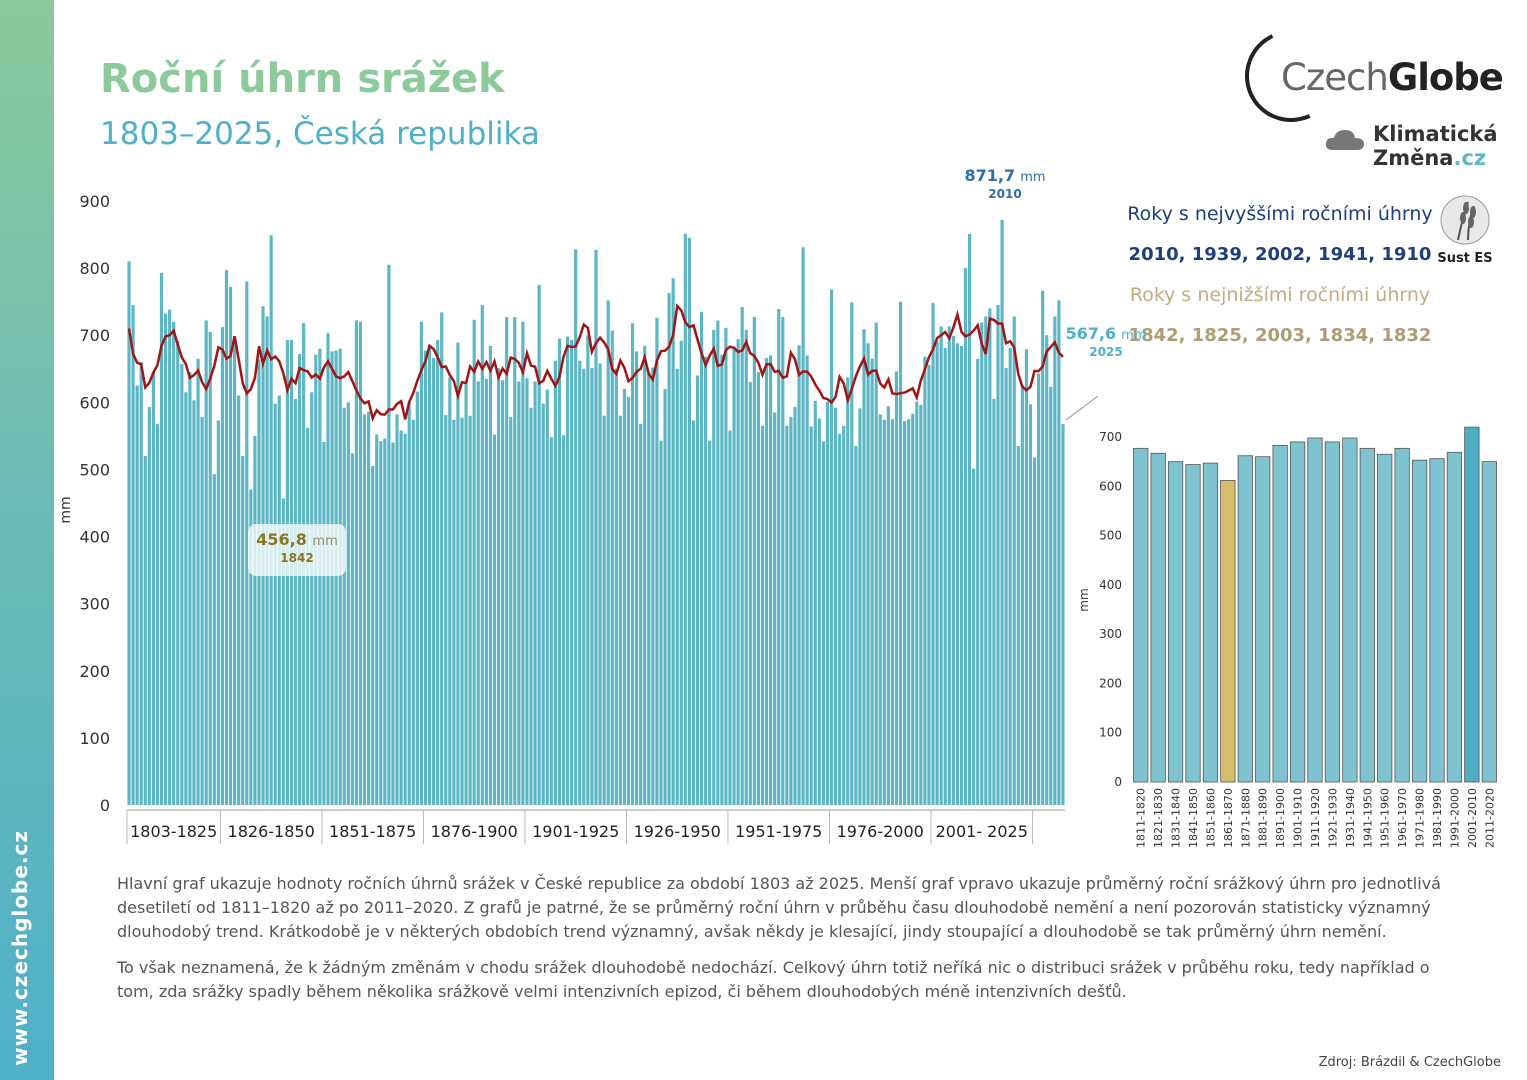  What do you see at coordinates (1437, 818) in the screenshot?
I see `decade-x-tick-label: 1981-1990` at bounding box center [1437, 818].